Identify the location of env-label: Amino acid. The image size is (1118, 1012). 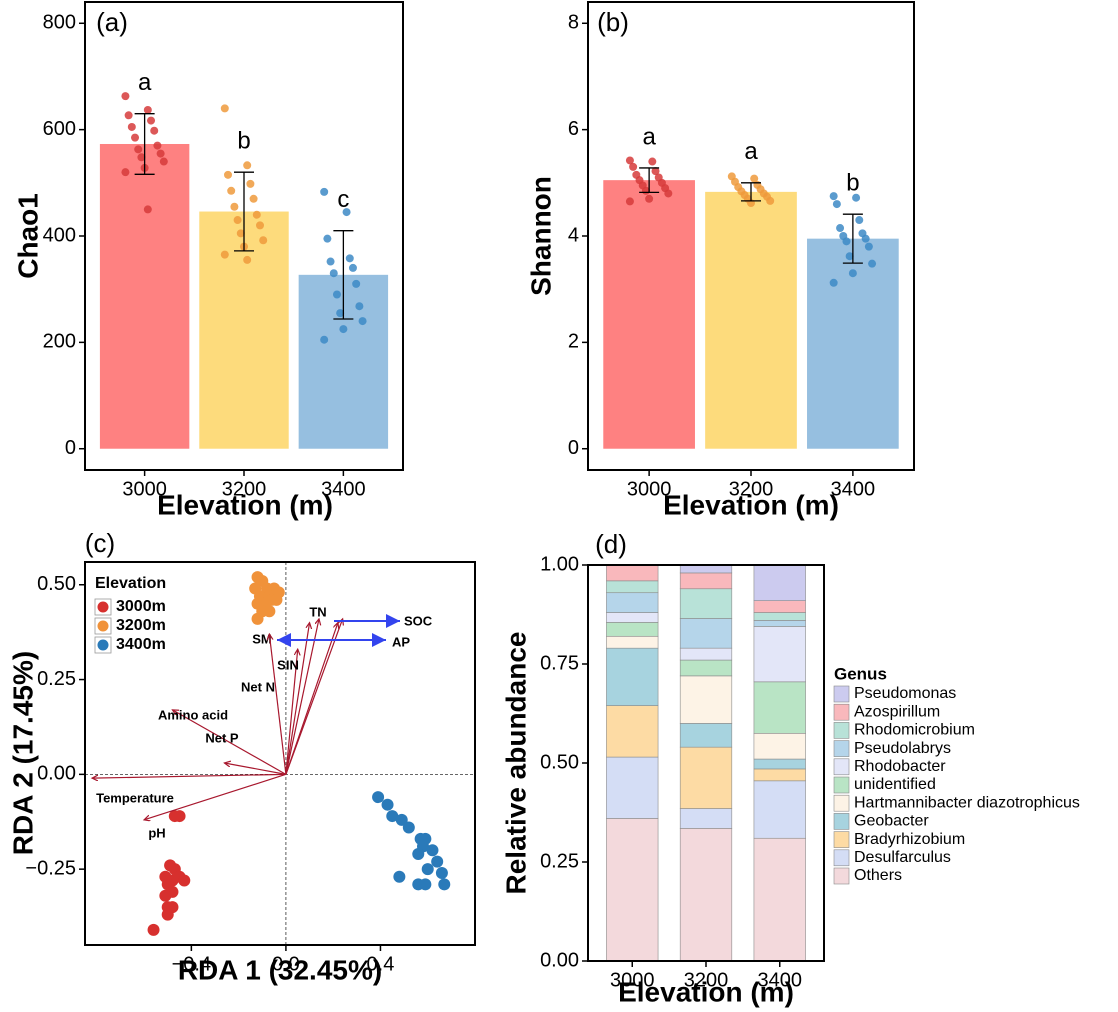
(193, 714).